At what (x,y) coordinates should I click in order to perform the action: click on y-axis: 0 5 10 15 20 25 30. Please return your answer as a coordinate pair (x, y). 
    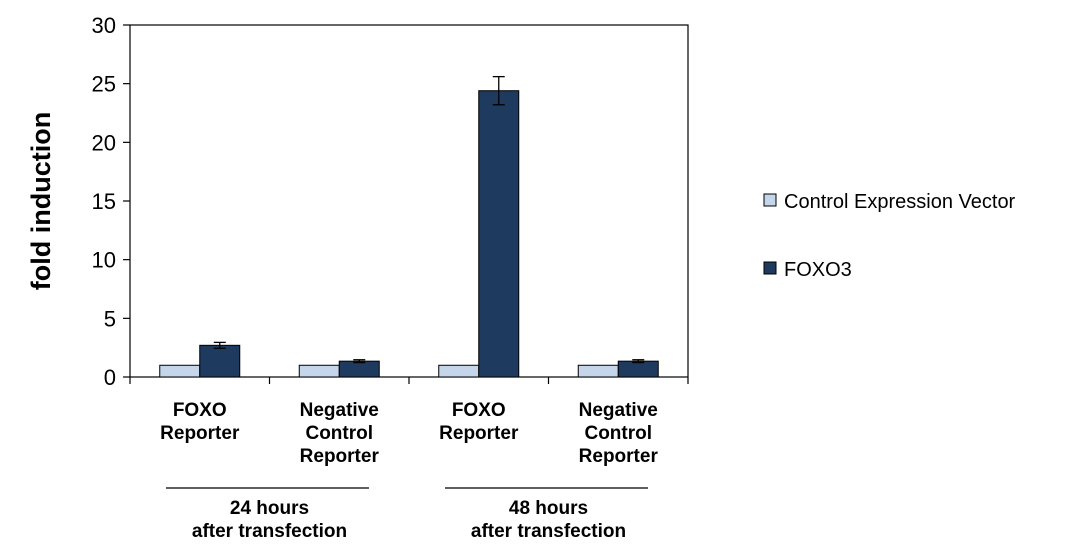
    Looking at the image, I should click on (111, 201).